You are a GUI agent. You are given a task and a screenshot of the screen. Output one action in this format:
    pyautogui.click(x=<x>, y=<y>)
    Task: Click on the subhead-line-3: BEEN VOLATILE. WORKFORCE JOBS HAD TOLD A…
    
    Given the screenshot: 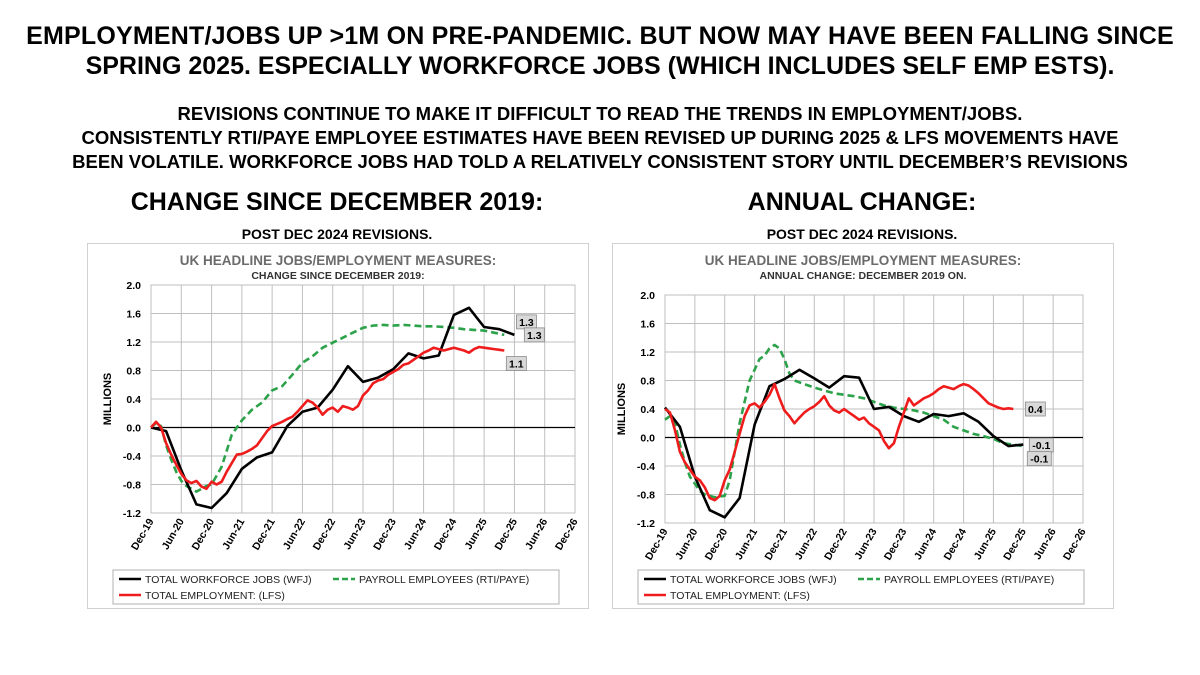 What is the action you would take?
    pyautogui.click(x=600, y=161)
    